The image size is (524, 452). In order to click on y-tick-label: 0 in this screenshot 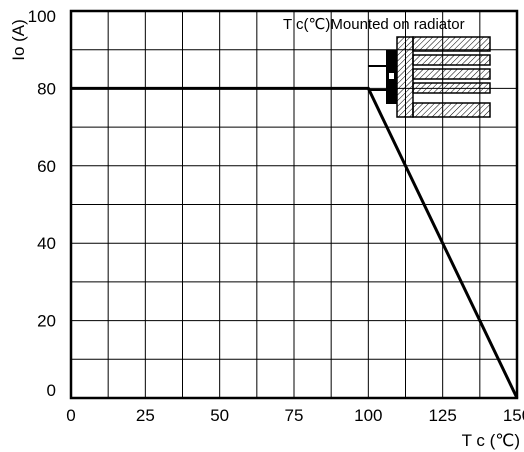, I will do `click(51, 390)`.